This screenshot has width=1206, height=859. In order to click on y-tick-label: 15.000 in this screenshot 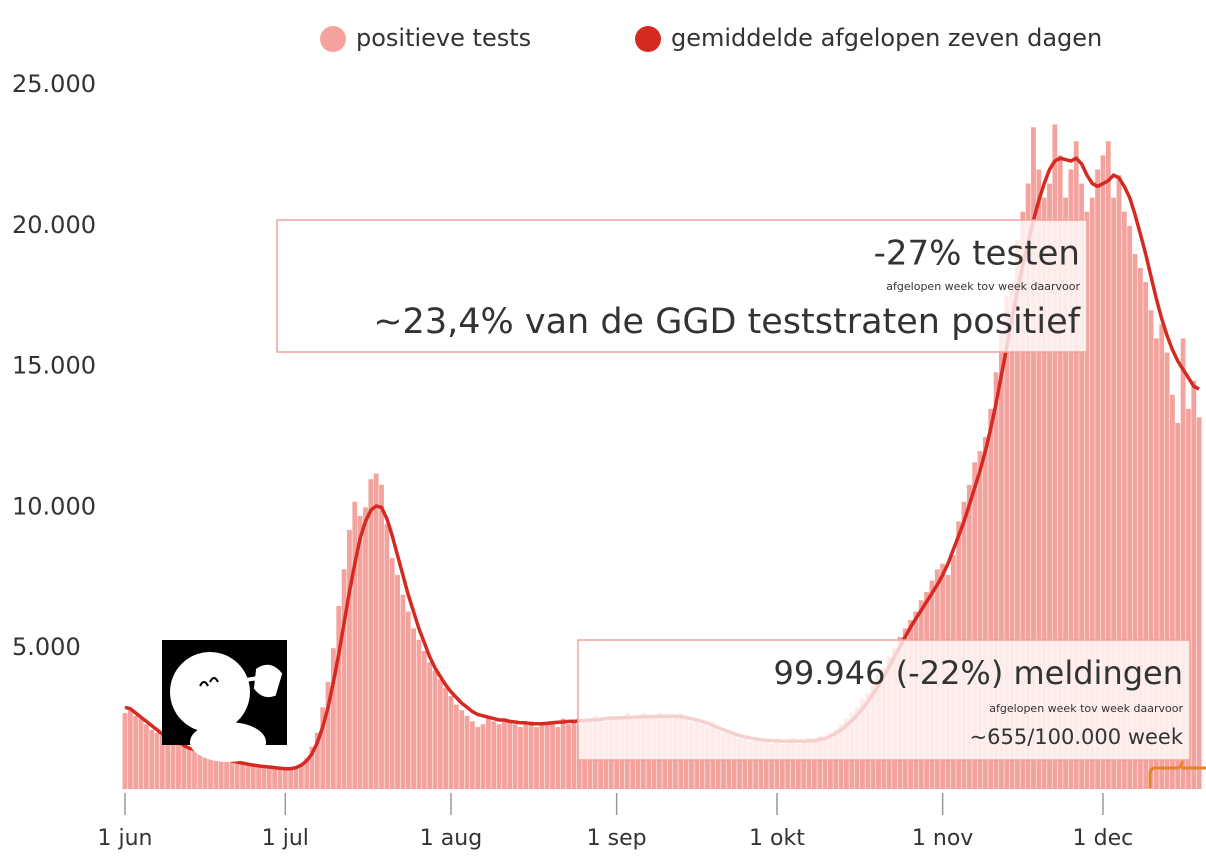, I will do `click(54, 366)`.